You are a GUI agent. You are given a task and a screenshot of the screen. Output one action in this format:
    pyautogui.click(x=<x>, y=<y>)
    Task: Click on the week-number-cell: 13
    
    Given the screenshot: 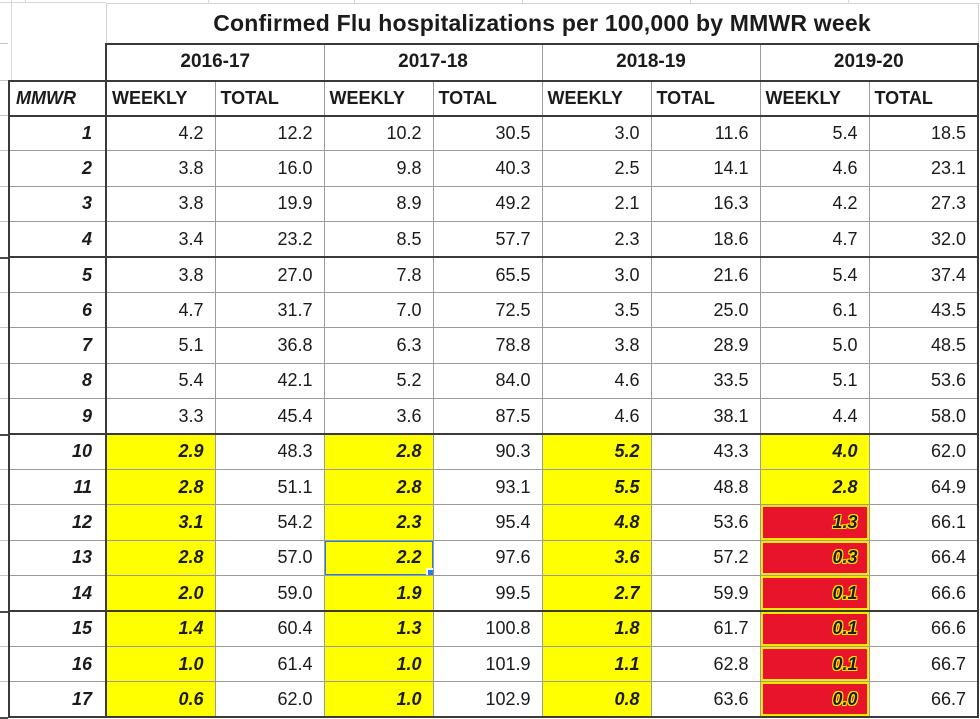 What is the action you would take?
    pyautogui.click(x=57, y=558)
    